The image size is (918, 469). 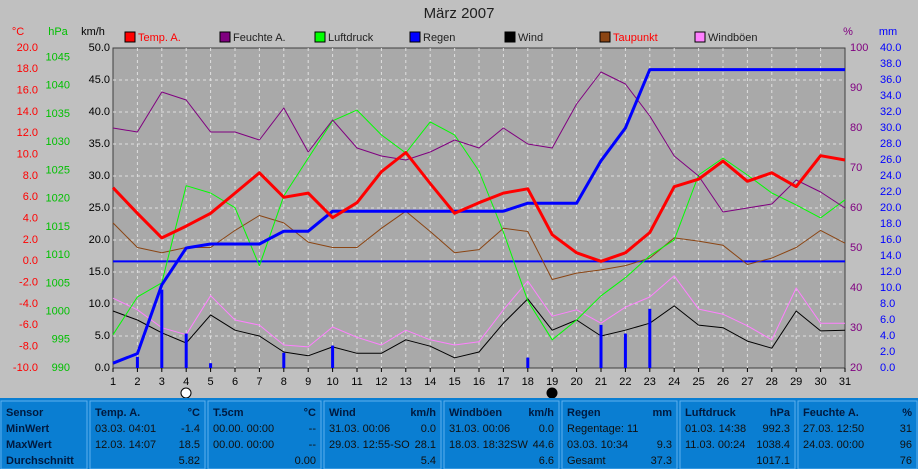 I want to click on legend-label: Luftdruck, so click(x=351, y=38).